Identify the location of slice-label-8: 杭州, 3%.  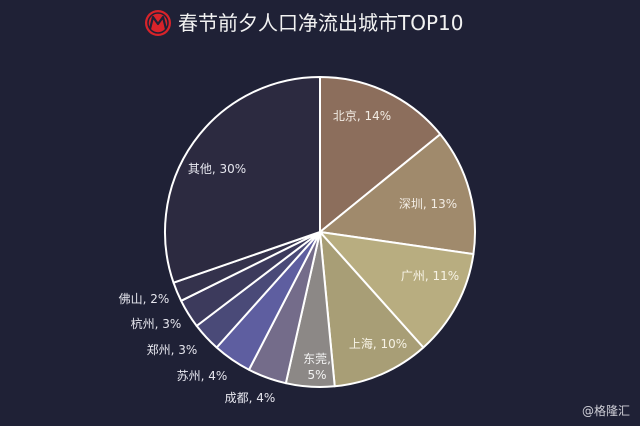
(156, 323).